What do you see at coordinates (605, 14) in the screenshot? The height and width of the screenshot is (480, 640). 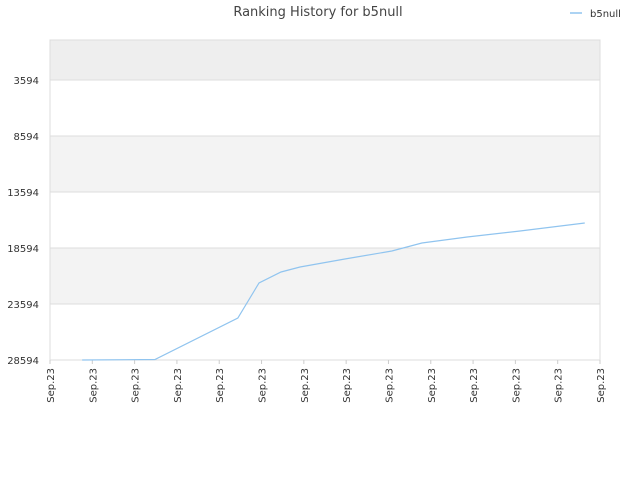 I see `legend-label: b5null` at bounding box center [605, 14].